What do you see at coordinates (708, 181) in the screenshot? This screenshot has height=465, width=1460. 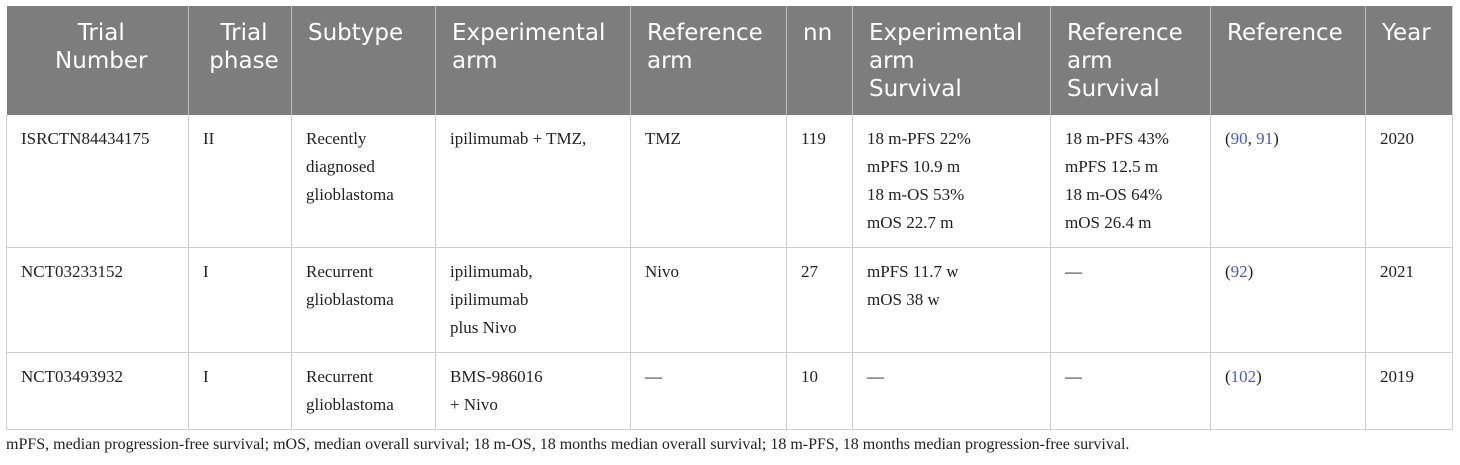 I see `cell-reference-arm: TMZ` at bounding box center [708, 181].